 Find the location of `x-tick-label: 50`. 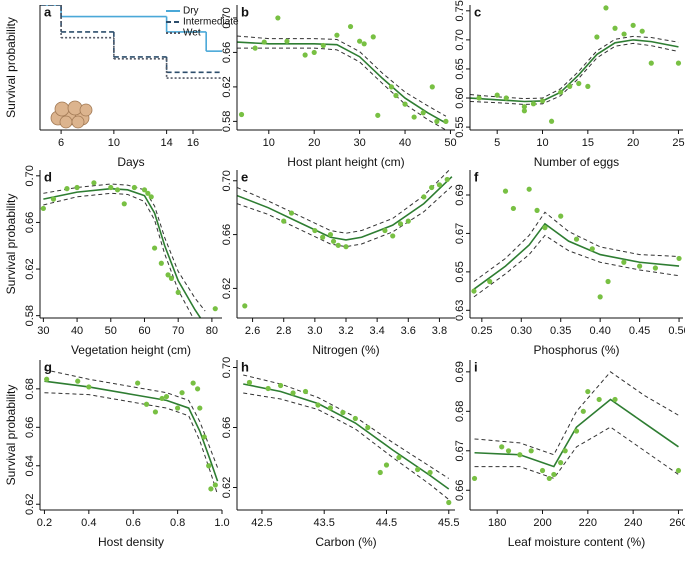

x-tick-label: 50 is located at coordinates (111, 331).